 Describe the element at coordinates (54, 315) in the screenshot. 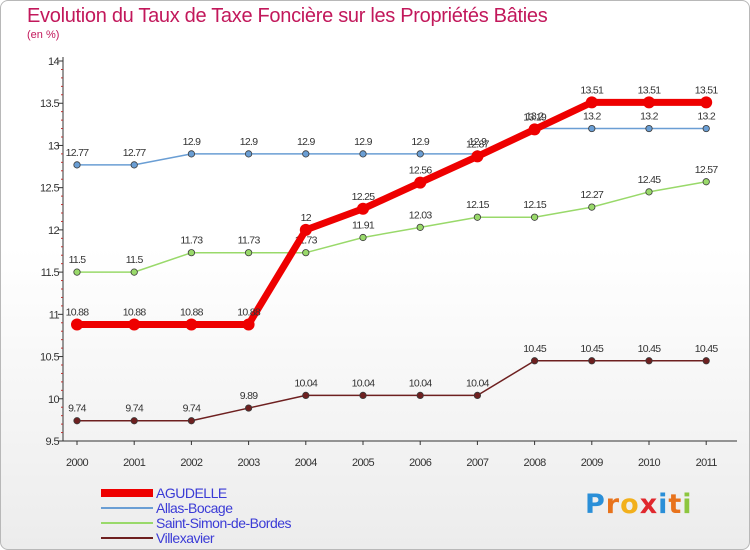

I see `y-tick-label: 11` at that location.